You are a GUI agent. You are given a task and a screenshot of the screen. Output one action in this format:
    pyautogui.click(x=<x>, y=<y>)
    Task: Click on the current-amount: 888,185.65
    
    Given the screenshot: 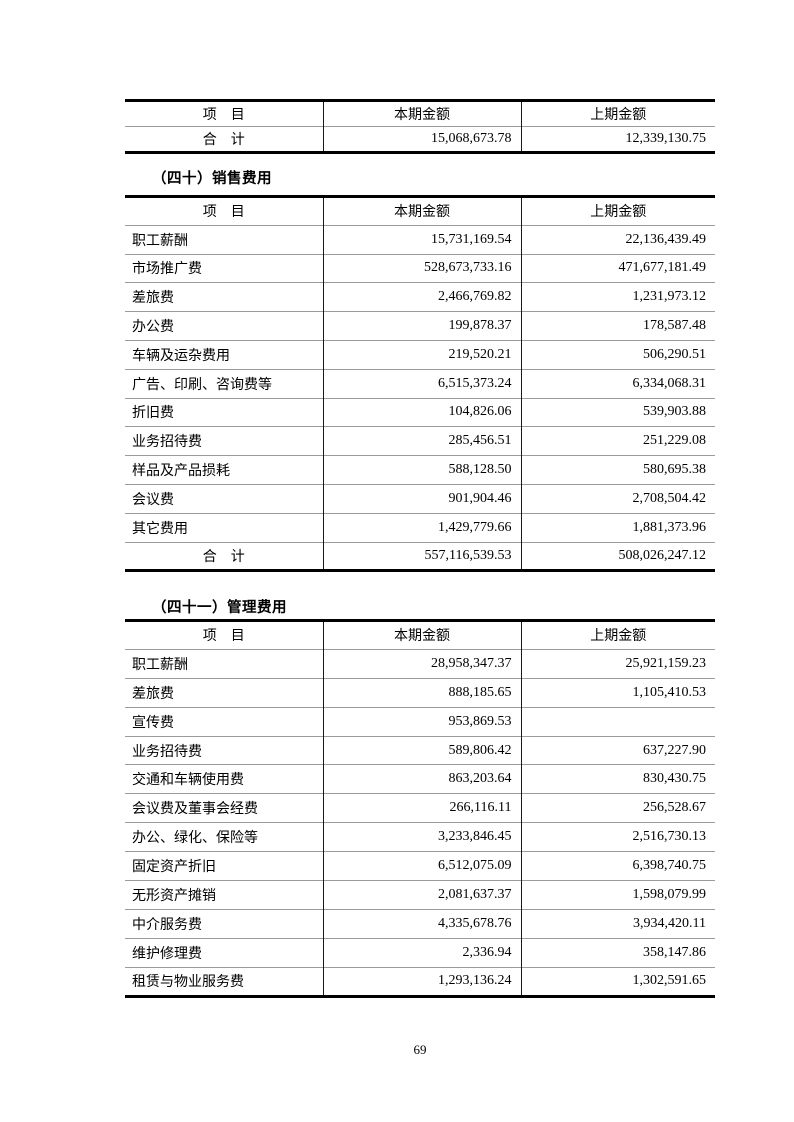 What is the action you would take?
    pyautogui.click(x=421, y=692)
    